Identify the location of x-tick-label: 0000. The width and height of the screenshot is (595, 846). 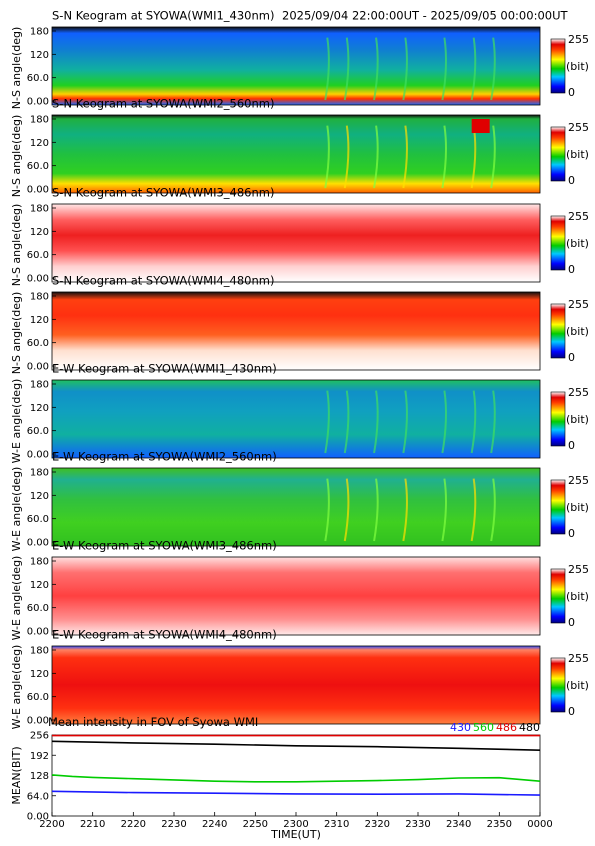
(539, 824).